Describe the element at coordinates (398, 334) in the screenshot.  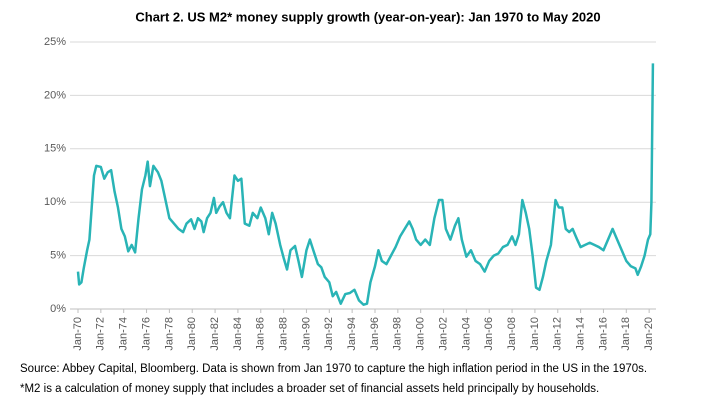
I see `x-tick-label: Jan-98` at that location.